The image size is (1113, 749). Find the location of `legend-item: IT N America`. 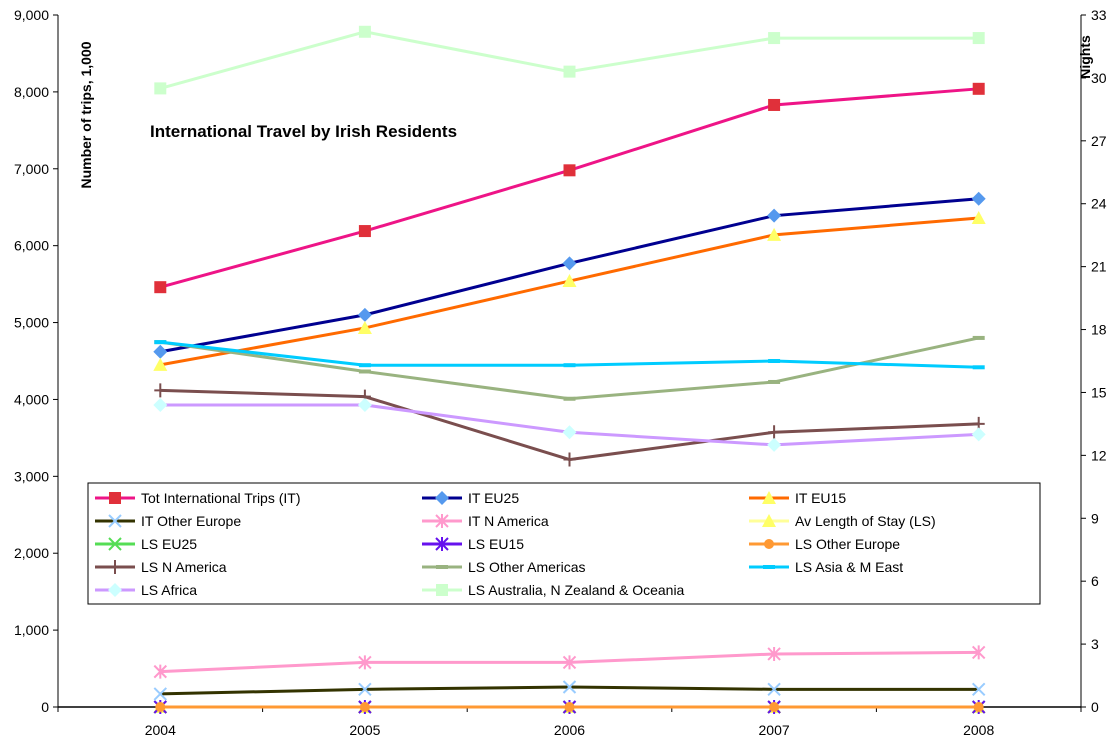

legend-item: IT N America is located at coordinates (485, 521).